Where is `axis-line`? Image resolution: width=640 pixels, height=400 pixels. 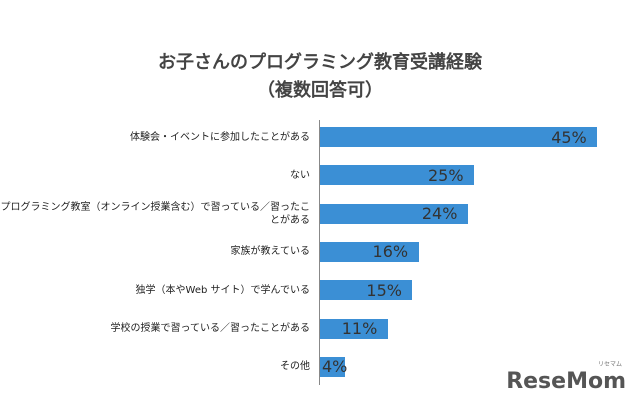
axis-line is located at coordinates (319, 252).